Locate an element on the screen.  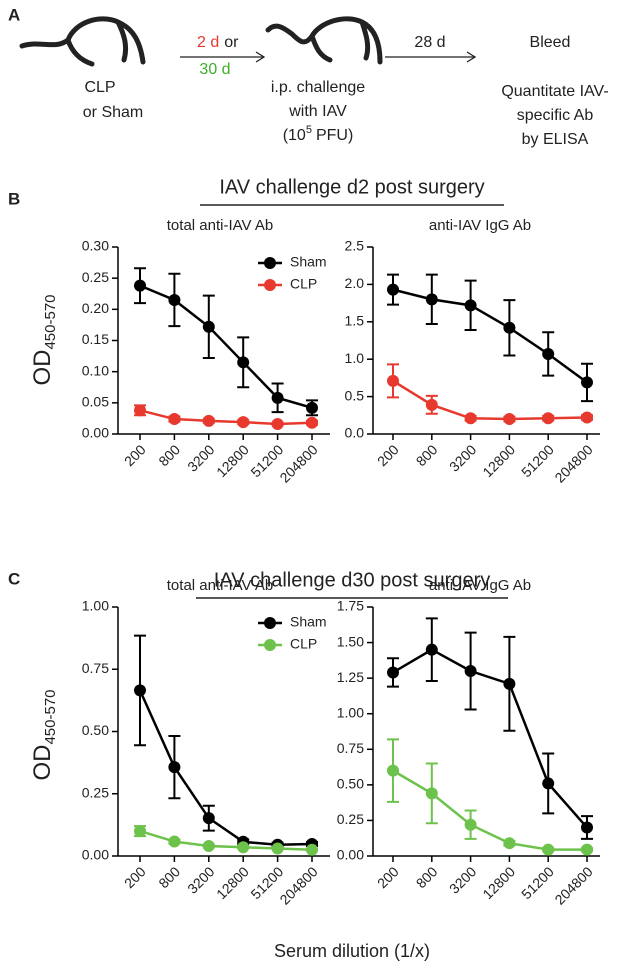
y-label-sub: 450-570 is located at coordinates (50, 716).